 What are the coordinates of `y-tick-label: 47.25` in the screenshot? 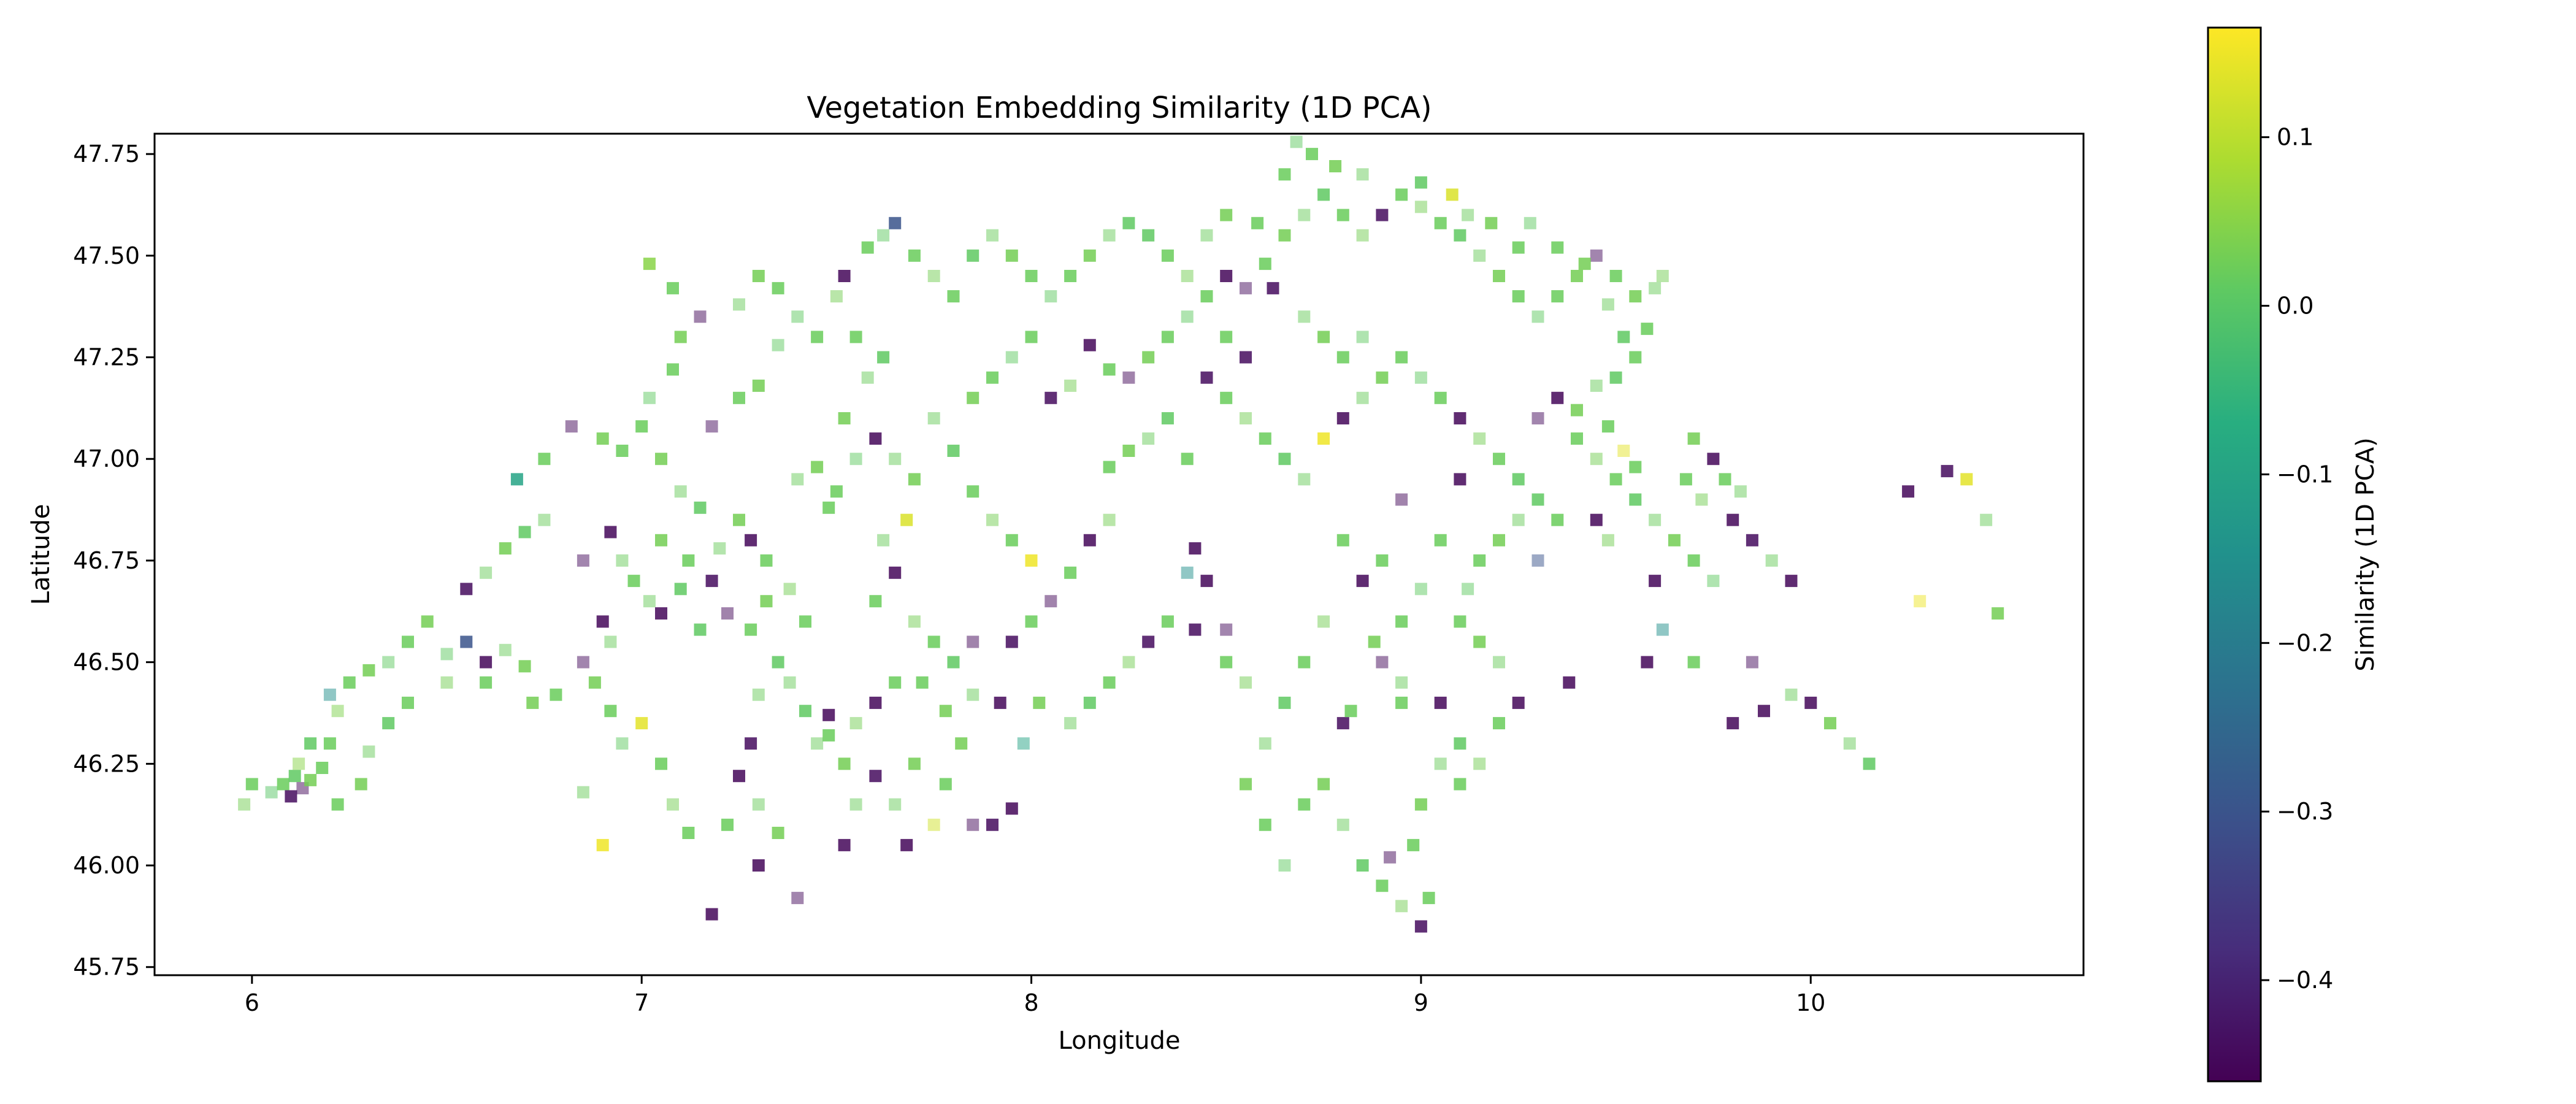 It's located at (106, 357).